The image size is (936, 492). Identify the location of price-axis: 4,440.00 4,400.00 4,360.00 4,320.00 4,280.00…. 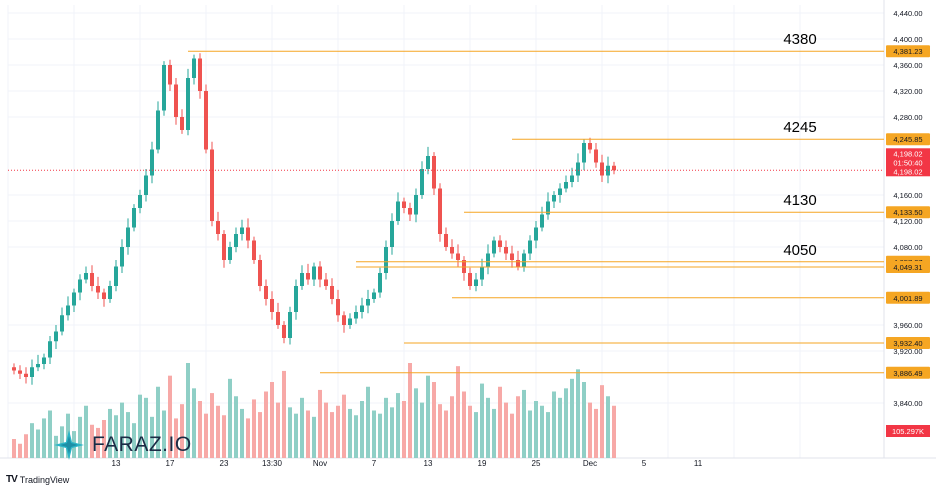
(908, 223).